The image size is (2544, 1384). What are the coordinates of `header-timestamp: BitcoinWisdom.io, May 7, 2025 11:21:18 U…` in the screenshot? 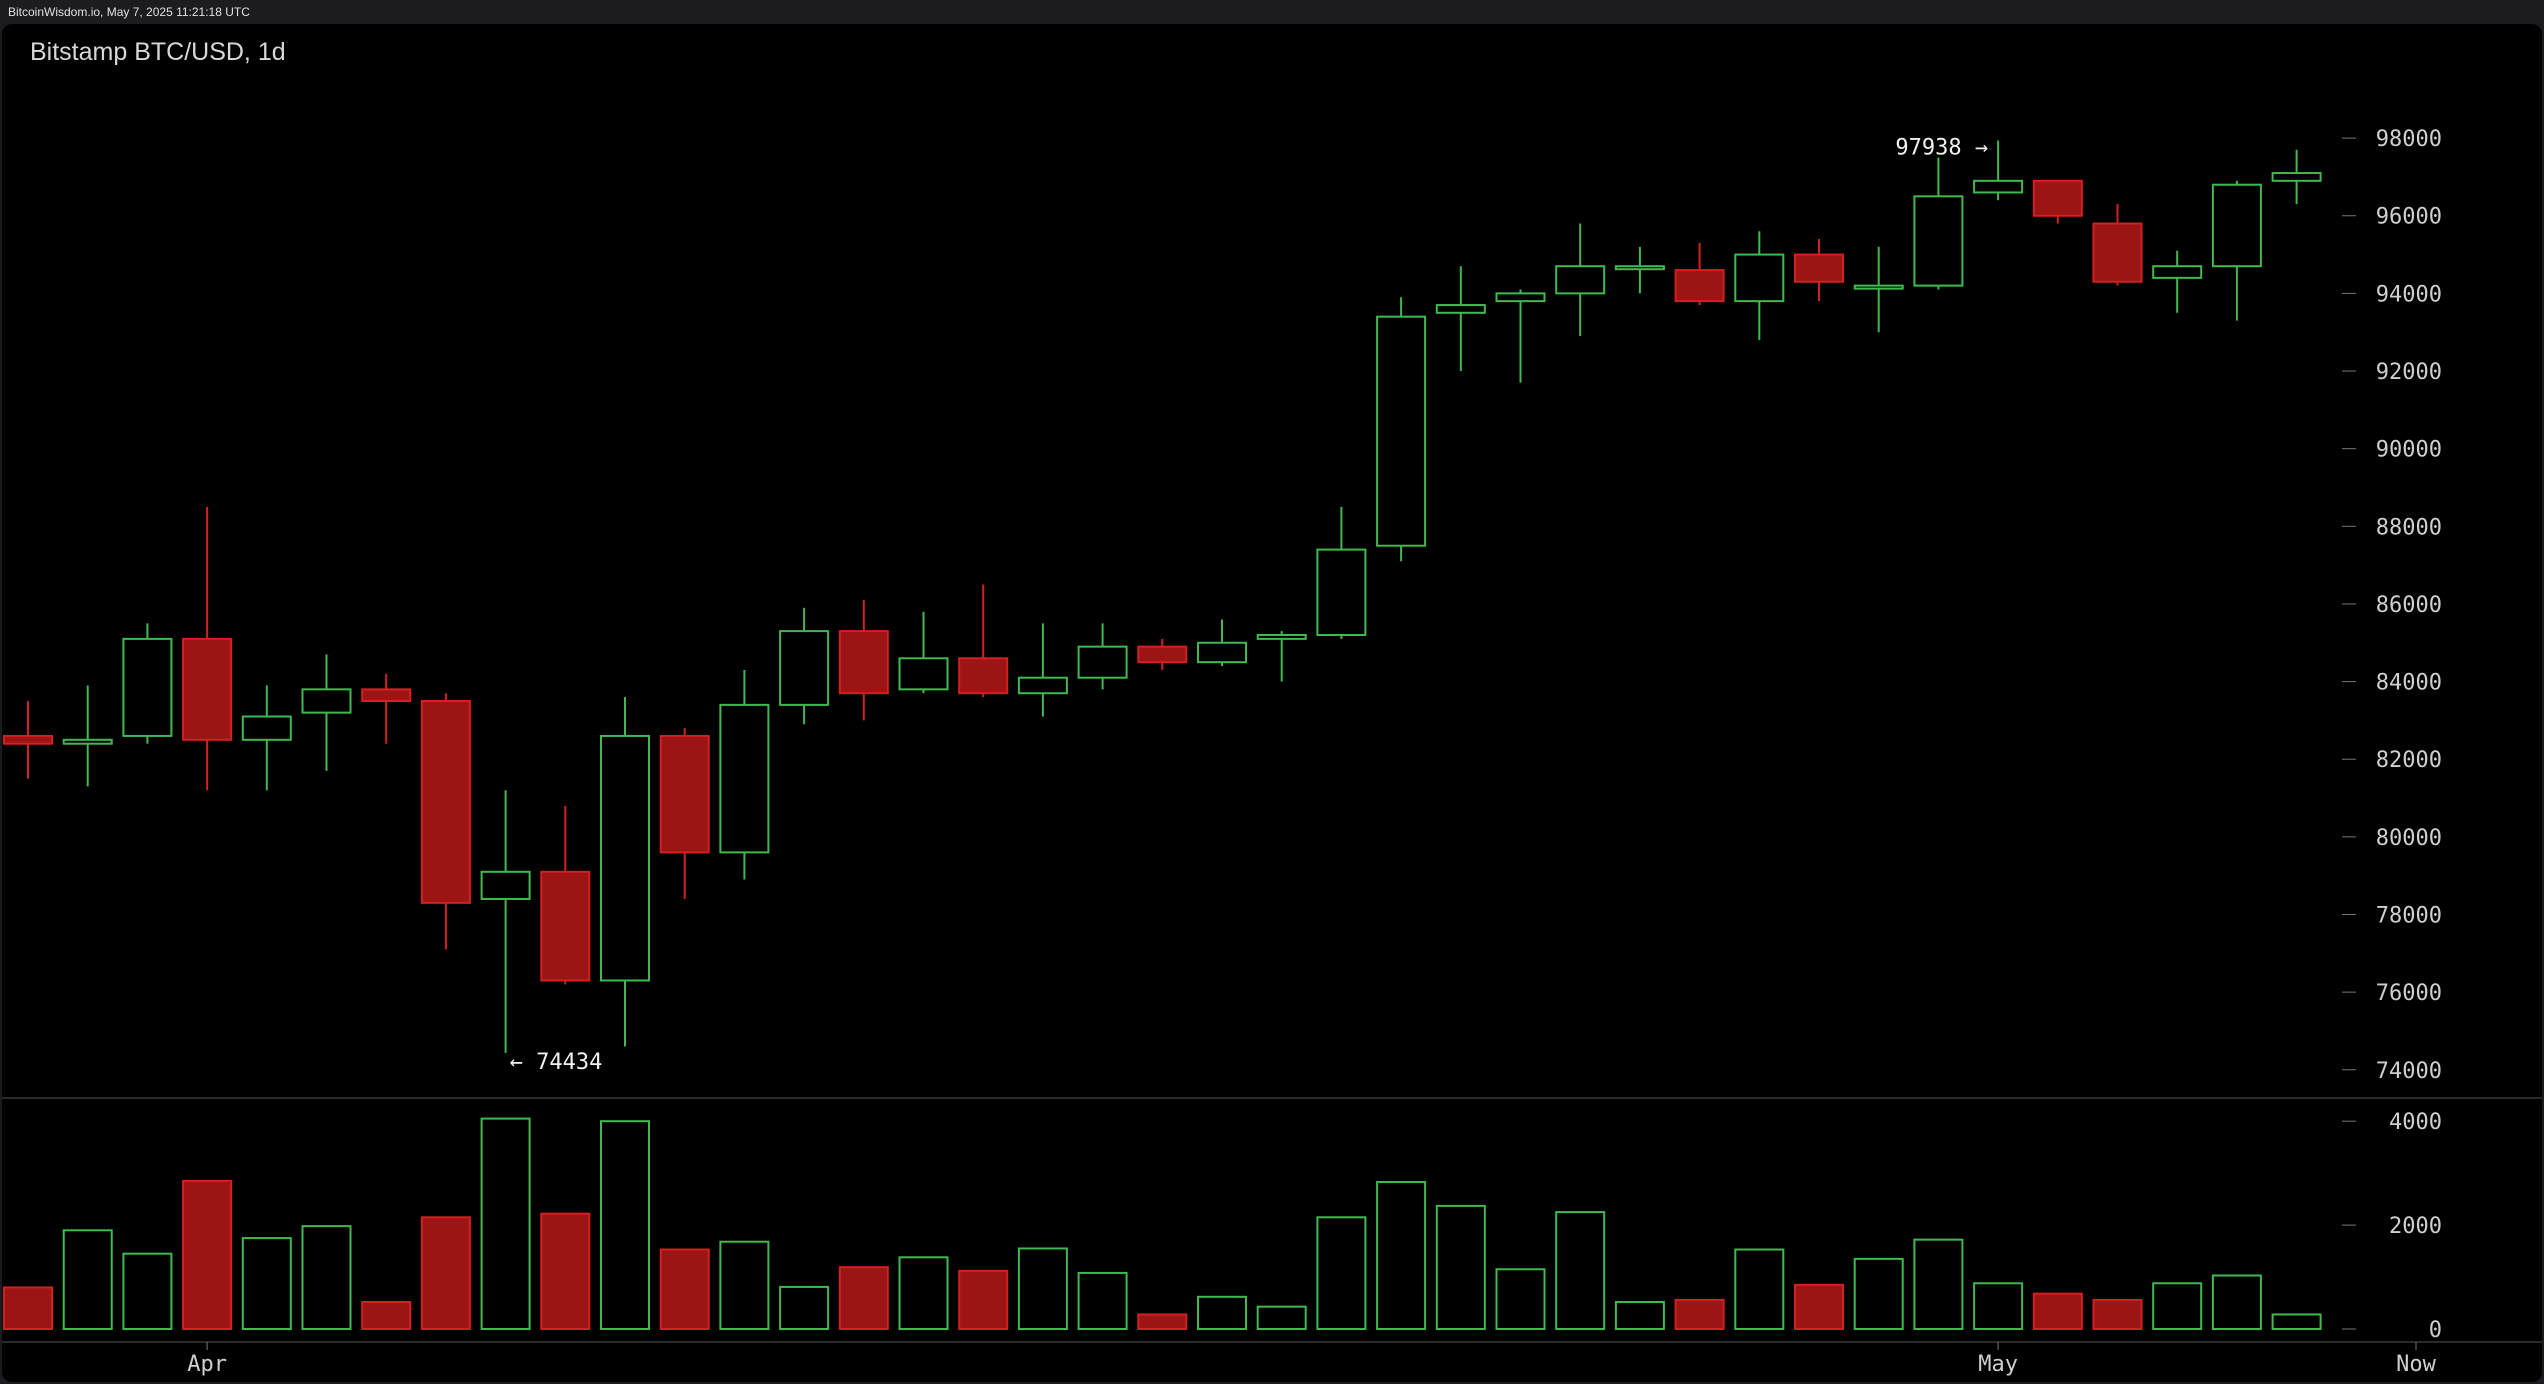 It's located at (129, 12).